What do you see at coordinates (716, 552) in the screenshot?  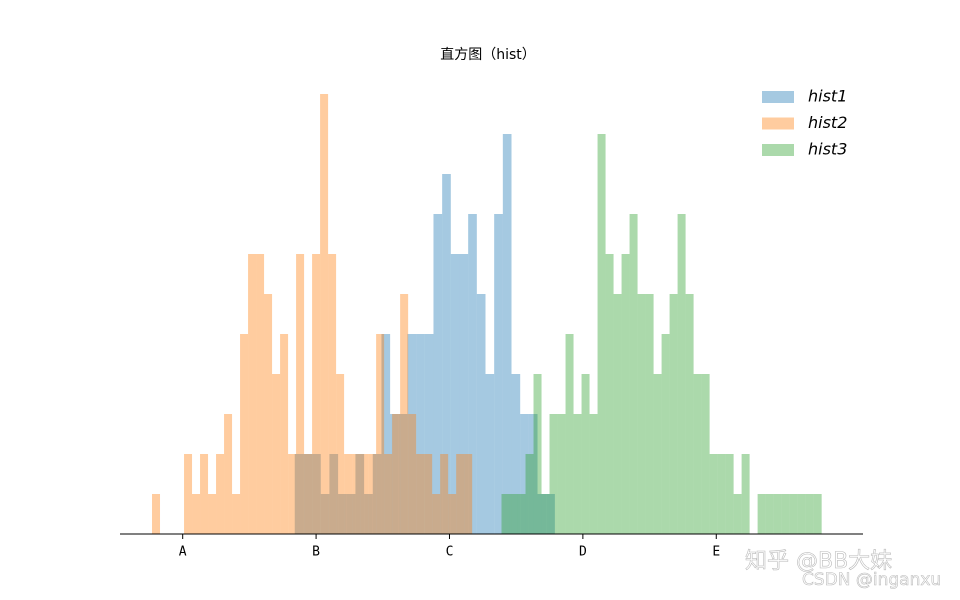 I see `x-tick-label: E` at bounding box center [716, 552].